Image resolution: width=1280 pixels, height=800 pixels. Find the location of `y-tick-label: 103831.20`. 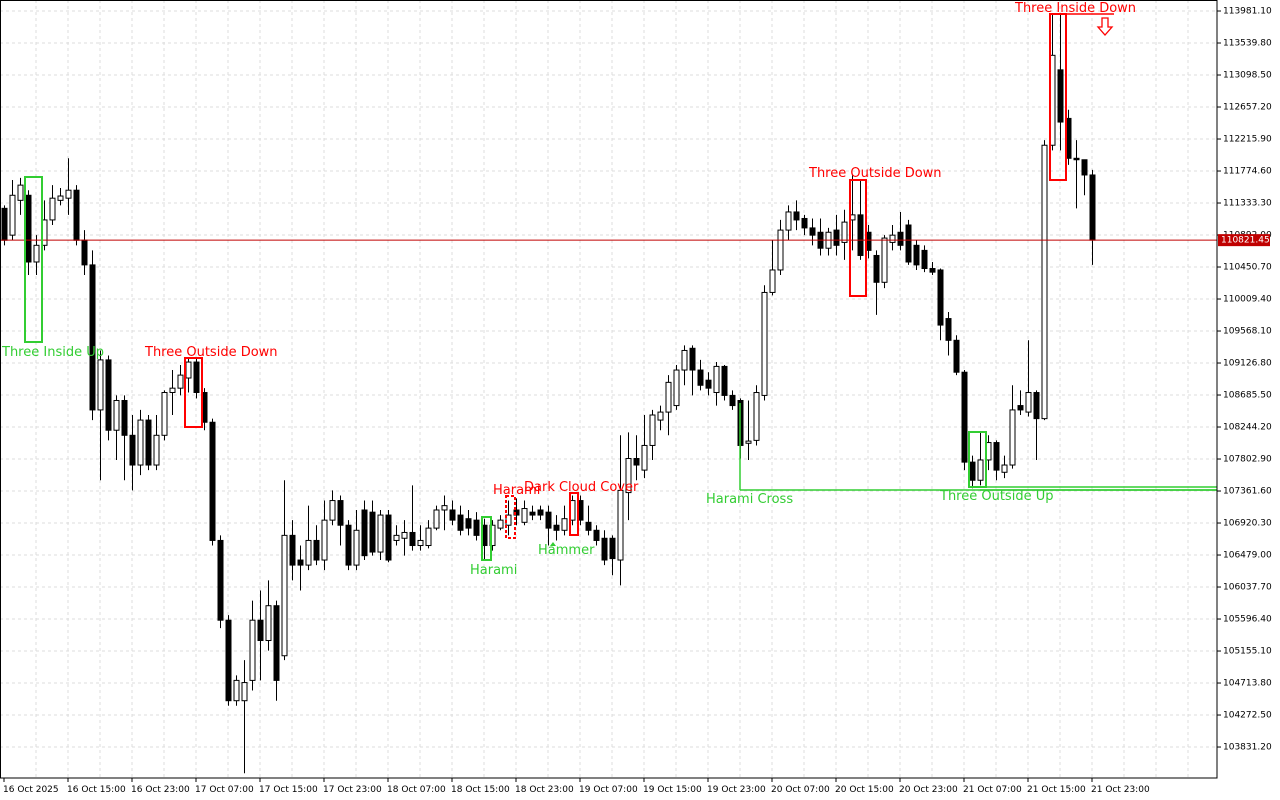

y-tick-label: 103831.20 is located at coordinates (1247, 748).